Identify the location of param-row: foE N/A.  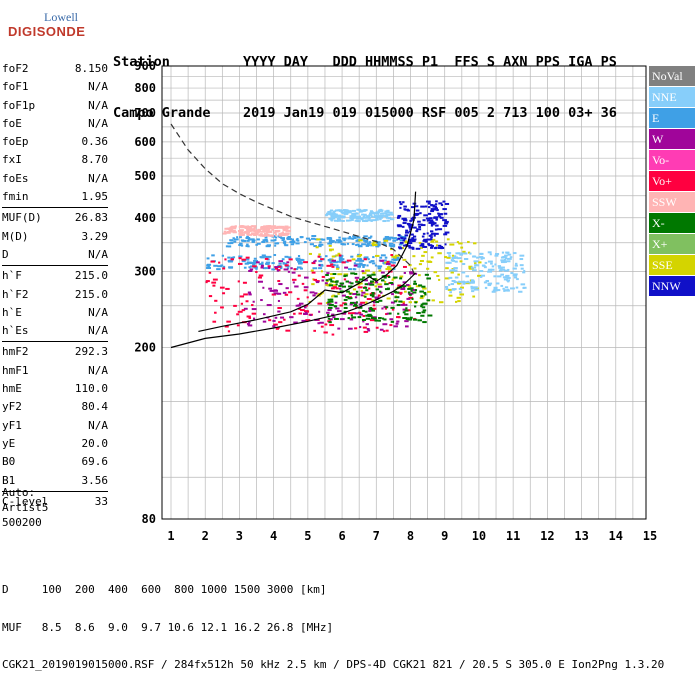
(55, 124).